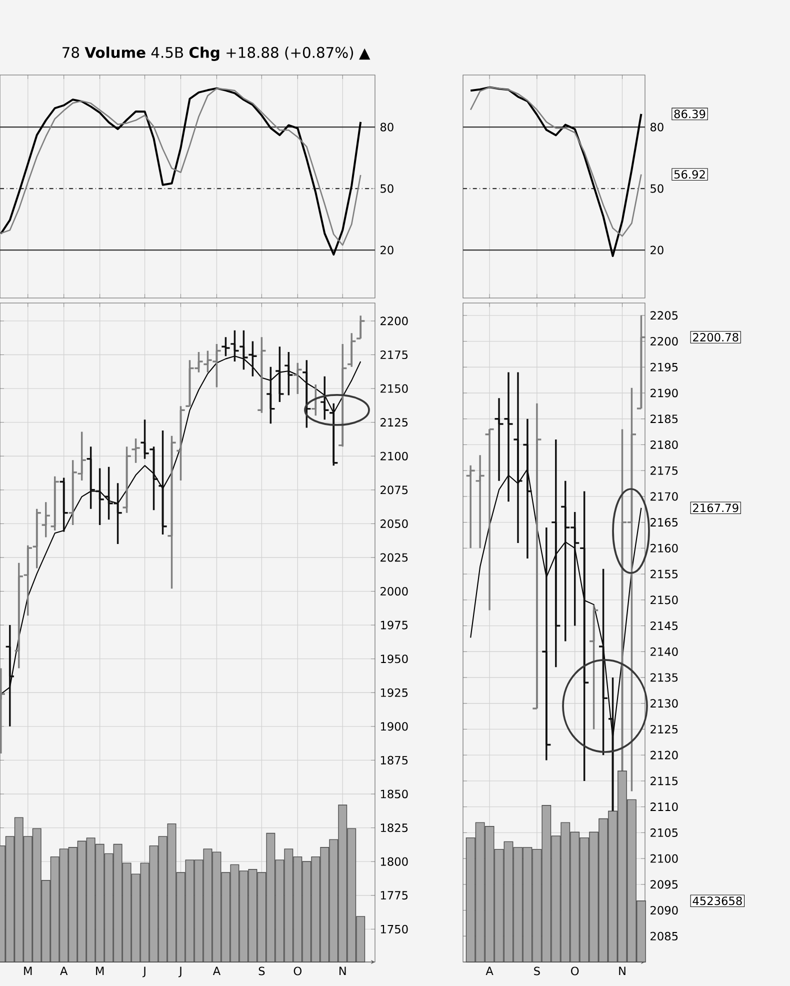 The width and height of the screenshot is (790, 986). I want to click on y-tick-label: 2025, so click(394, 557).